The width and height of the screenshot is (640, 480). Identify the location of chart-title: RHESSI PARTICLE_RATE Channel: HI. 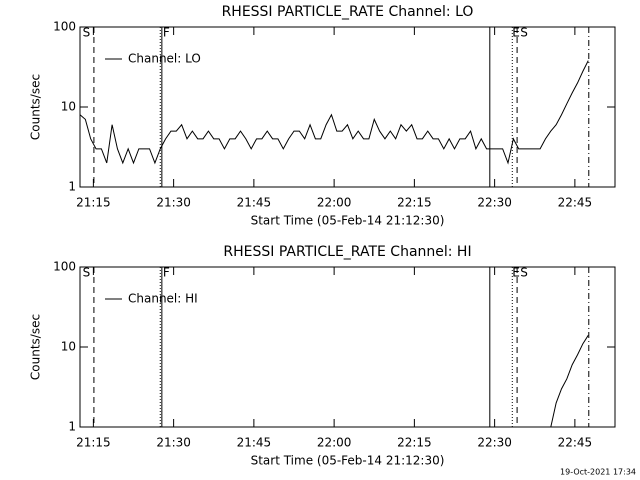
(347, 252).